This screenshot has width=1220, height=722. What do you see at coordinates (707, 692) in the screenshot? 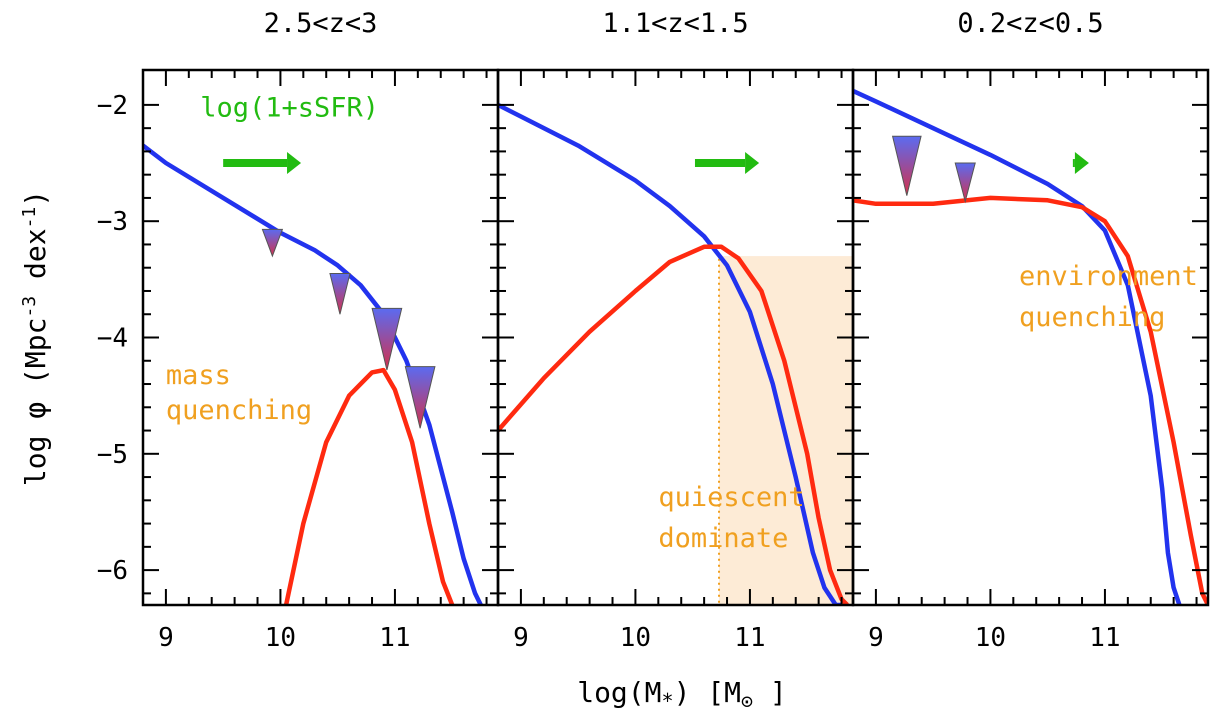
I see `x-label-part-3: ) [M` at bounding box center [707, 692].